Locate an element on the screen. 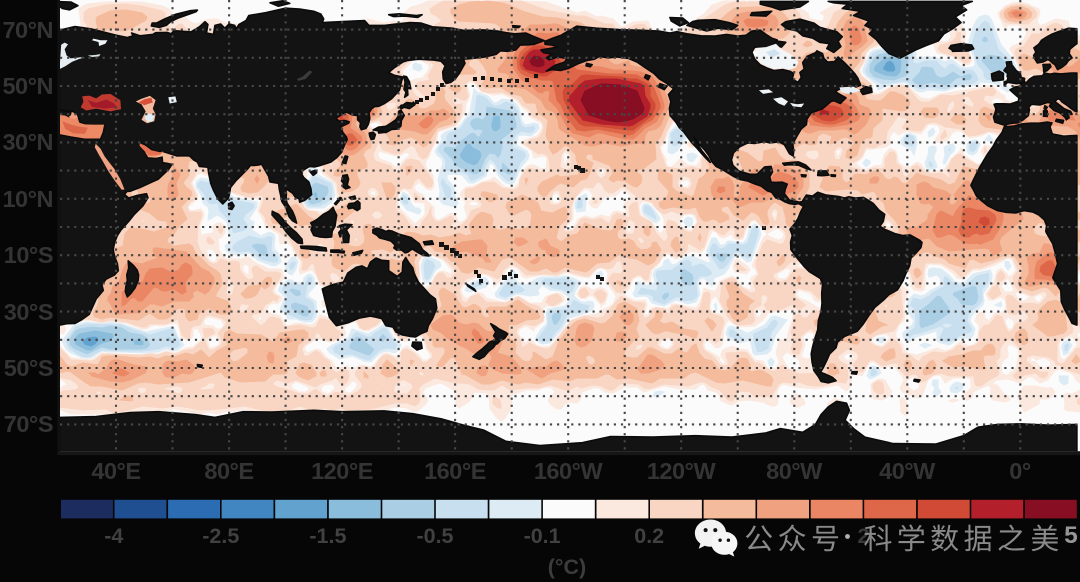  svg-text: 70°S is located at coordinates (28, 424).